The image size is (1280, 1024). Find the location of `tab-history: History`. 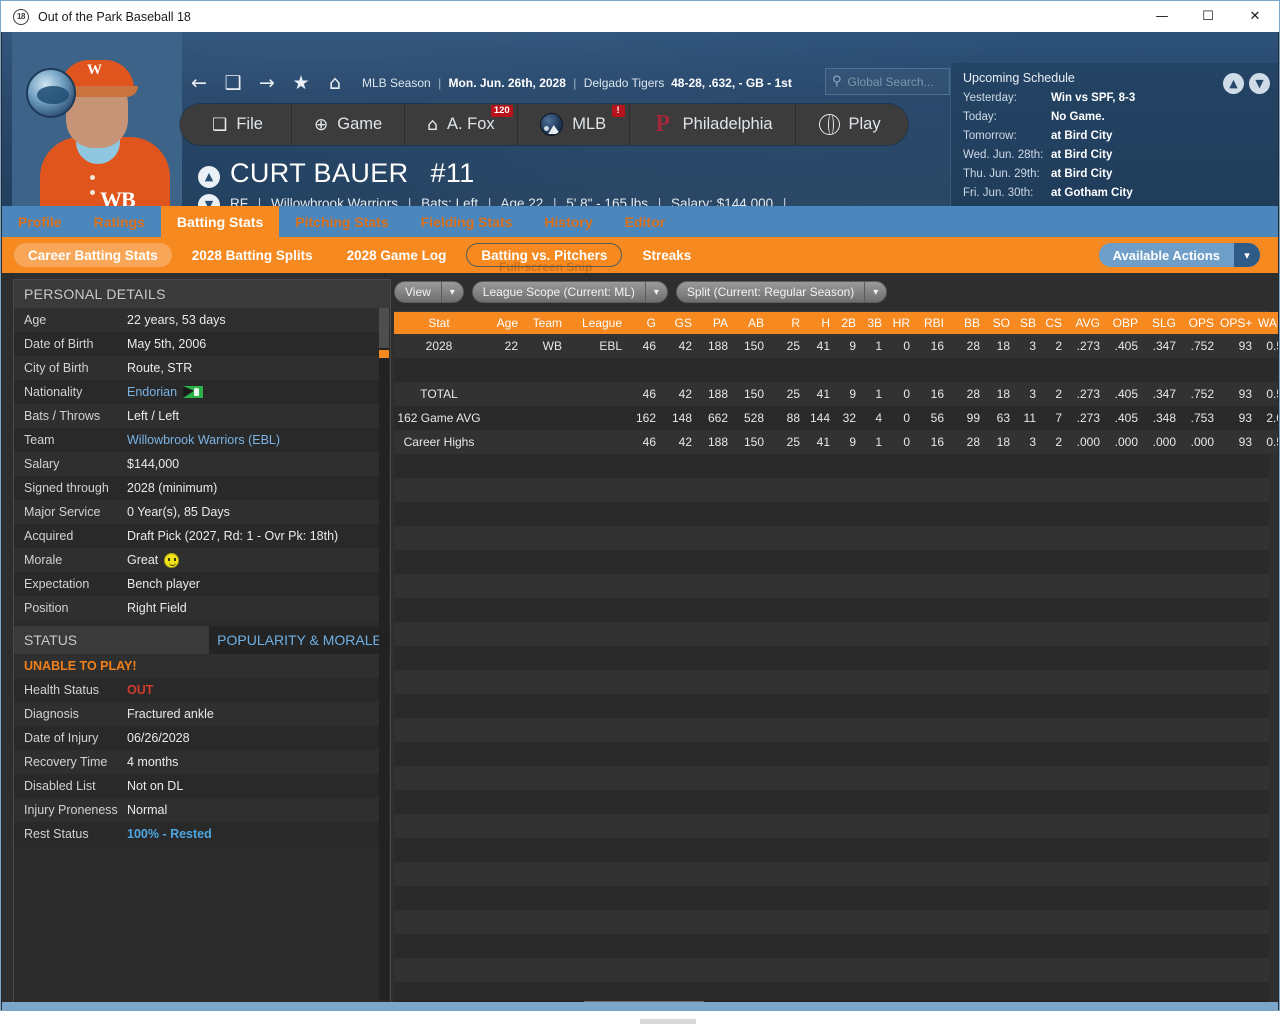

tab-history: History is located at coordinates (568, 221).